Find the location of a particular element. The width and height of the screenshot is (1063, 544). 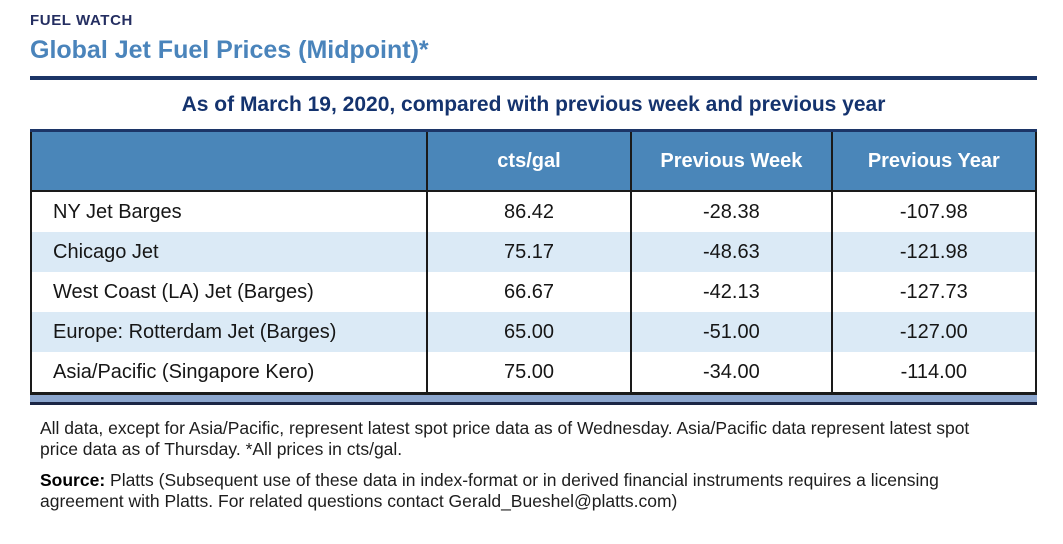

page-title: Global Jet Fuel Prices (Midpoint)* is located at coordinates (229, 50).